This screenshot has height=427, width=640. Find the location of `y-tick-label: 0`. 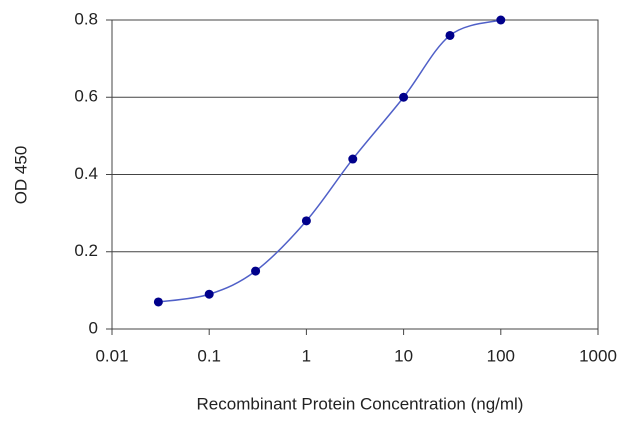

y-tick-label: 0 is located at coordinates (93, 327).